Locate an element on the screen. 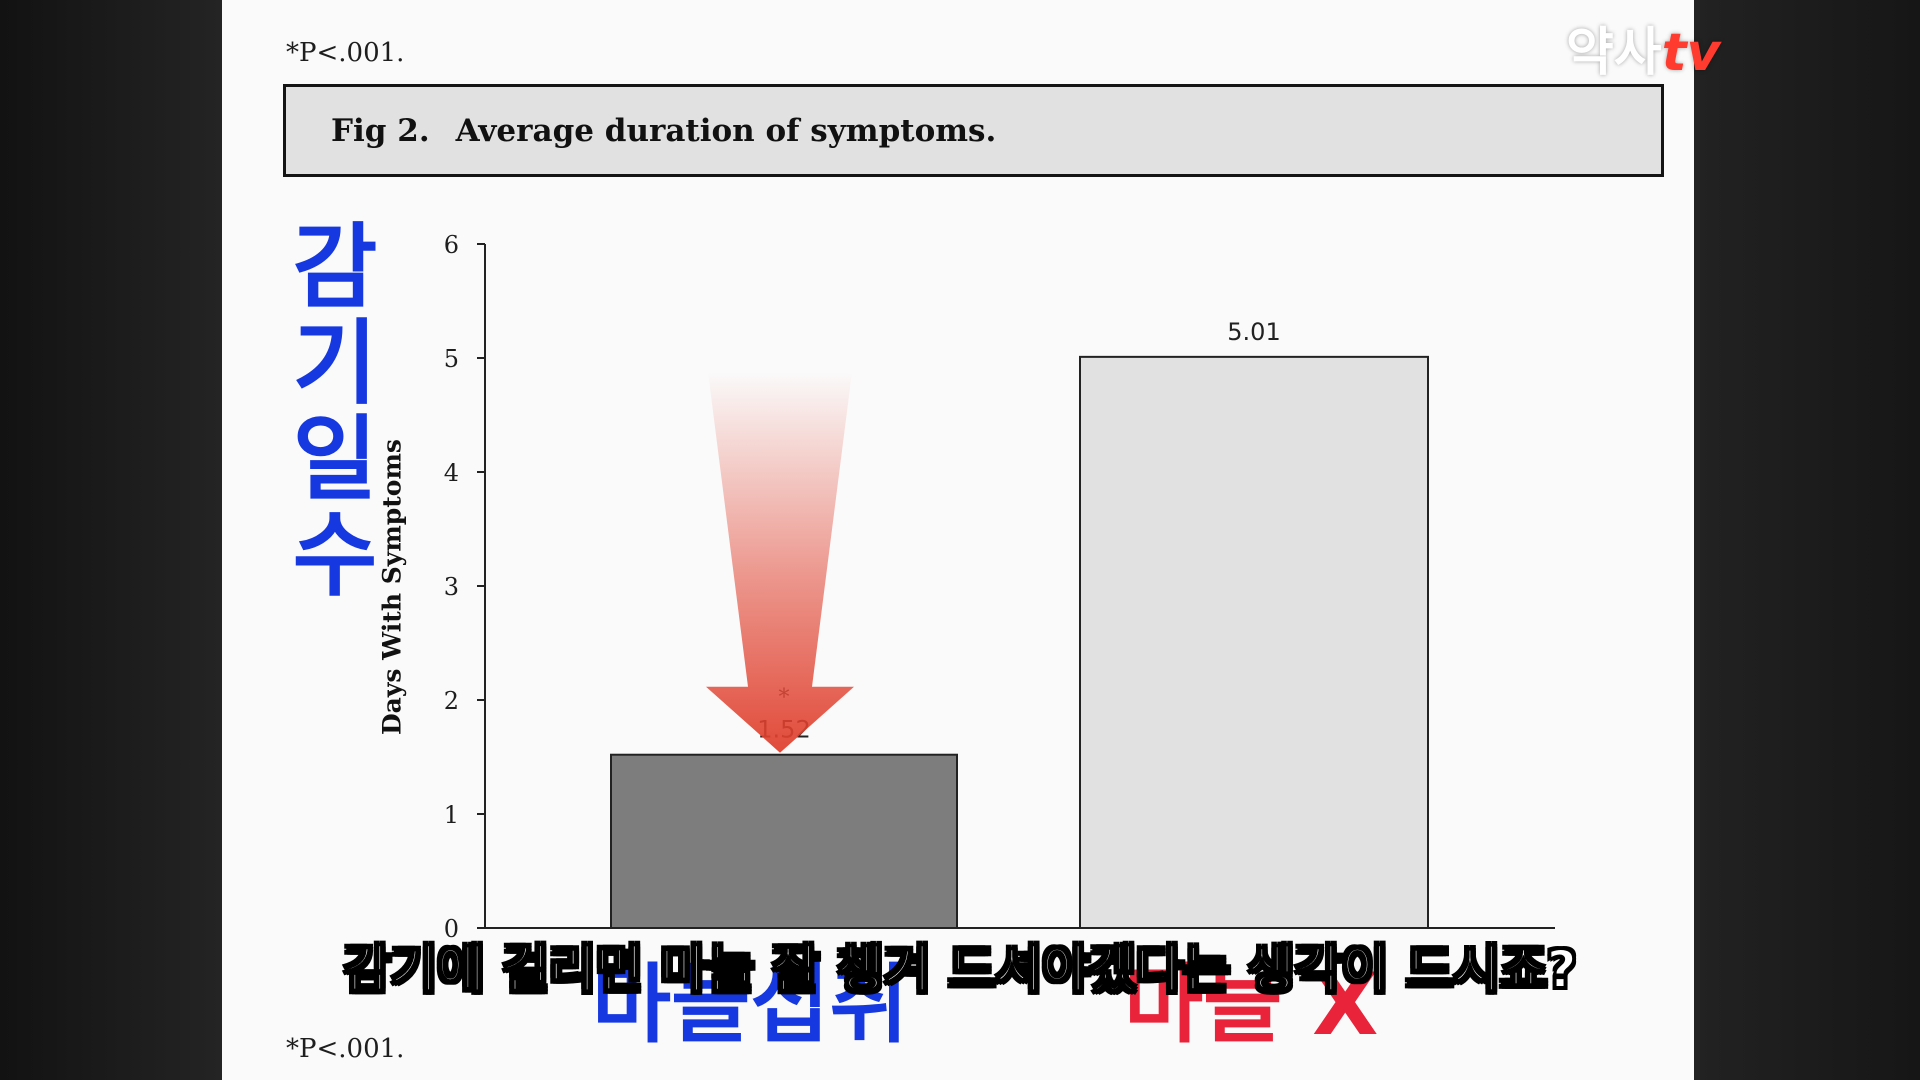 The height and width of the screenshot is (1080, 1920). y-tick-label: 5 is located at coordinates (451, 359).